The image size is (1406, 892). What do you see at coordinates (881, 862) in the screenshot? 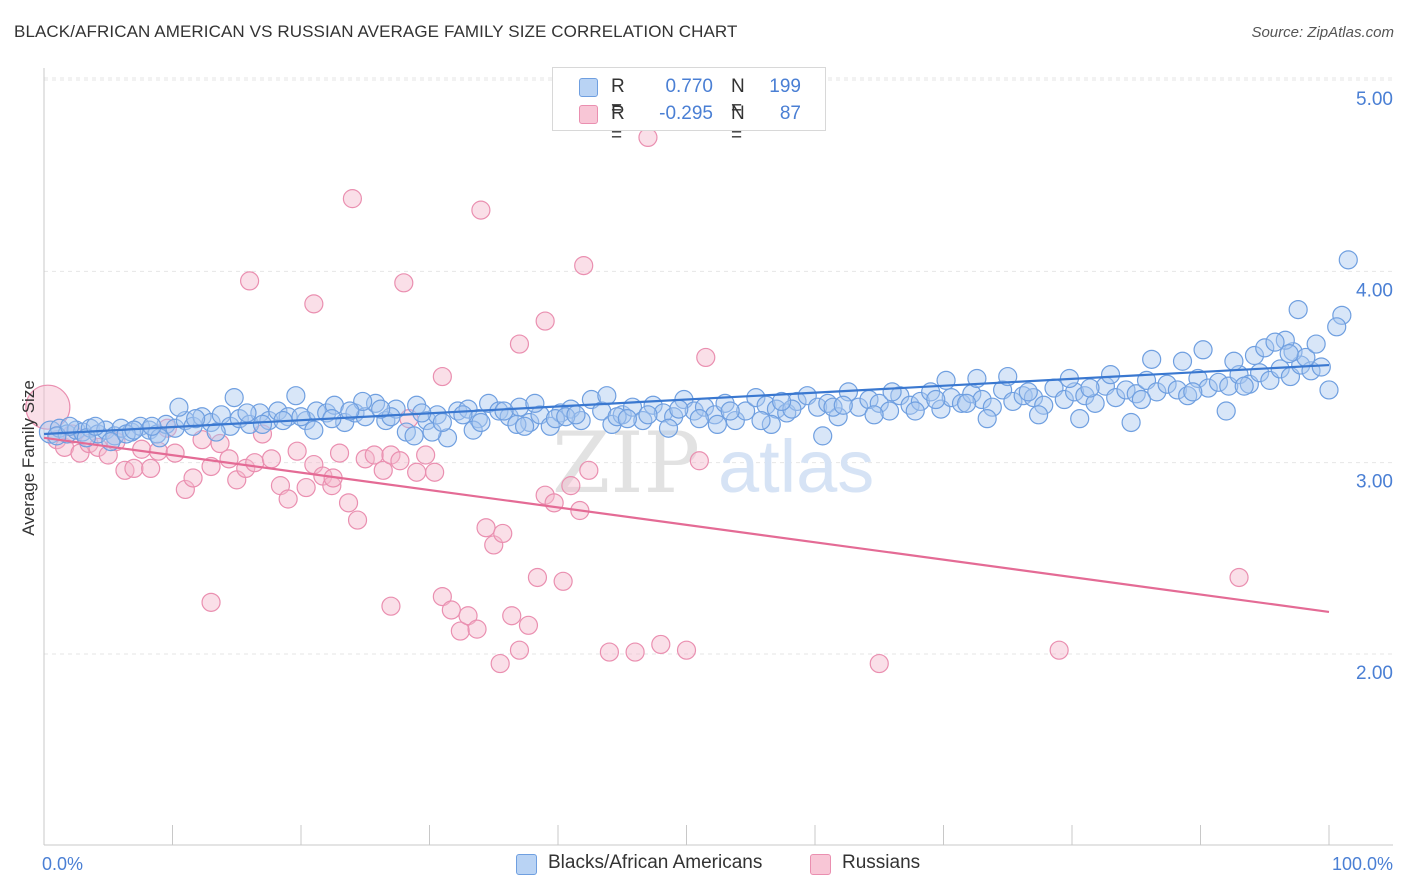
I see `legend-label: Russians` at bounding box center [881, 862].